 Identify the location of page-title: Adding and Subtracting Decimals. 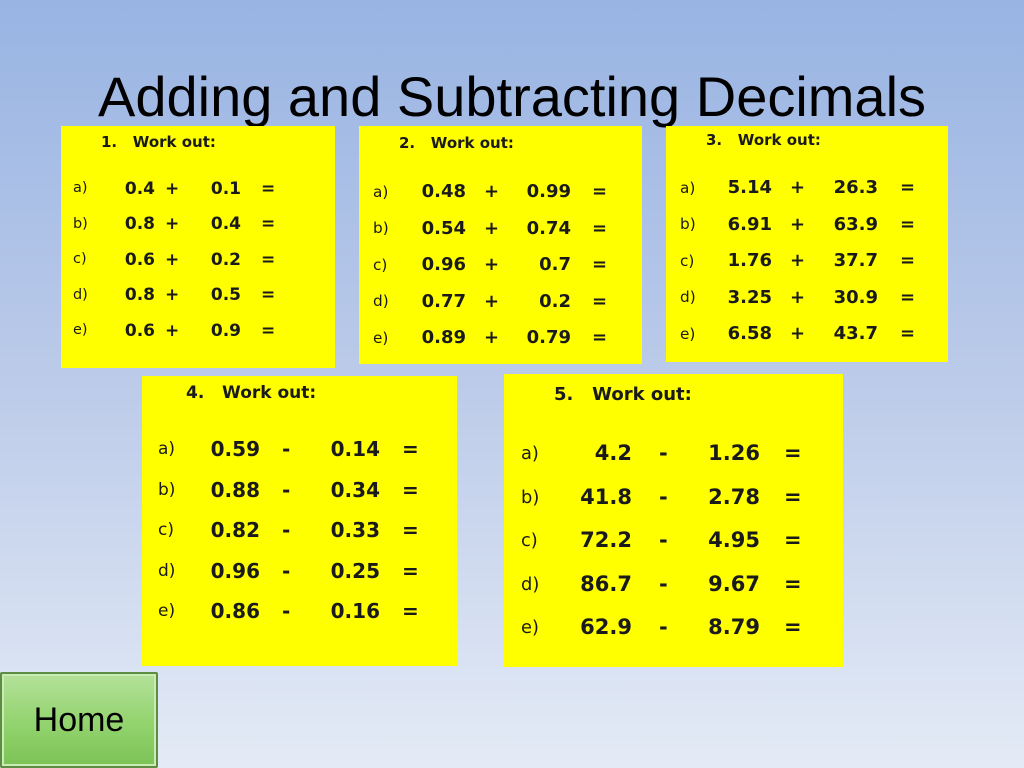
(512, 96).